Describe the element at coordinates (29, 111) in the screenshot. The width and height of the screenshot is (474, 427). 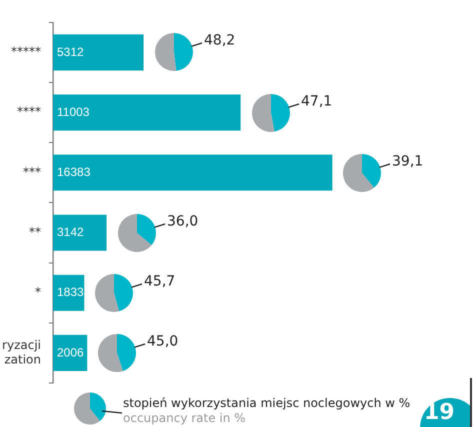
I see `y-tick-label: ****` at that location.